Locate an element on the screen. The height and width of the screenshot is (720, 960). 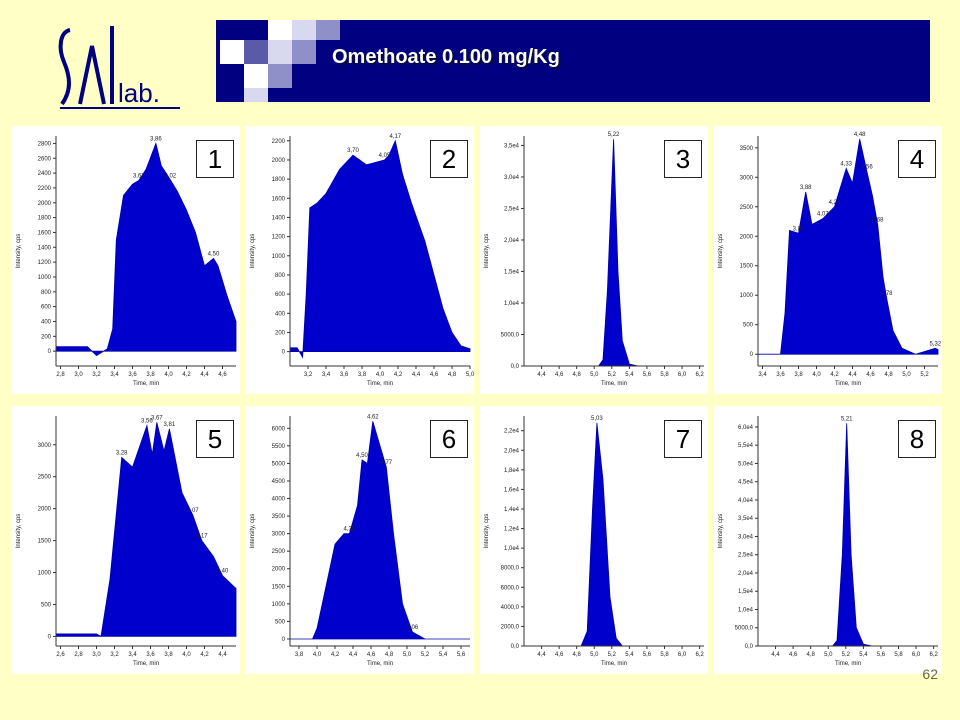
x-tick-label: 5,0 is located at coordinates (407, 655).